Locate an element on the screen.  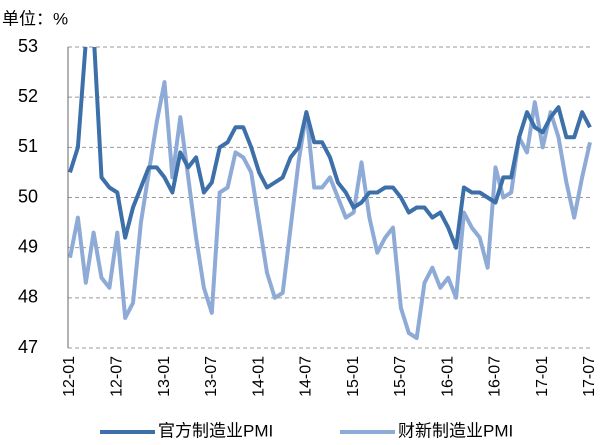
x-tick-label: 13-07 is located at coordinates (211, 376).